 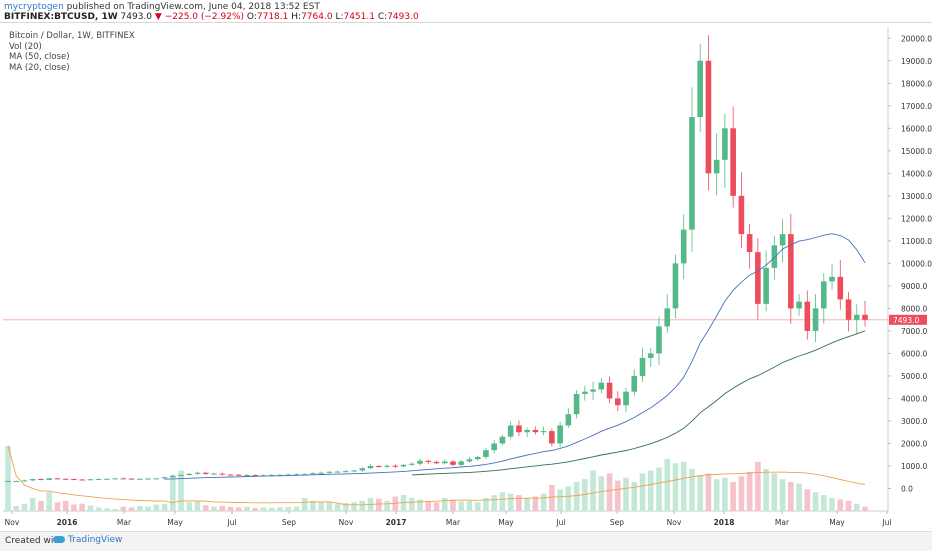 What do you see at coordinates (87, 540) in the screenshot?
I see `tradingview-logo: TradingView` at bounding box center [87, 540].